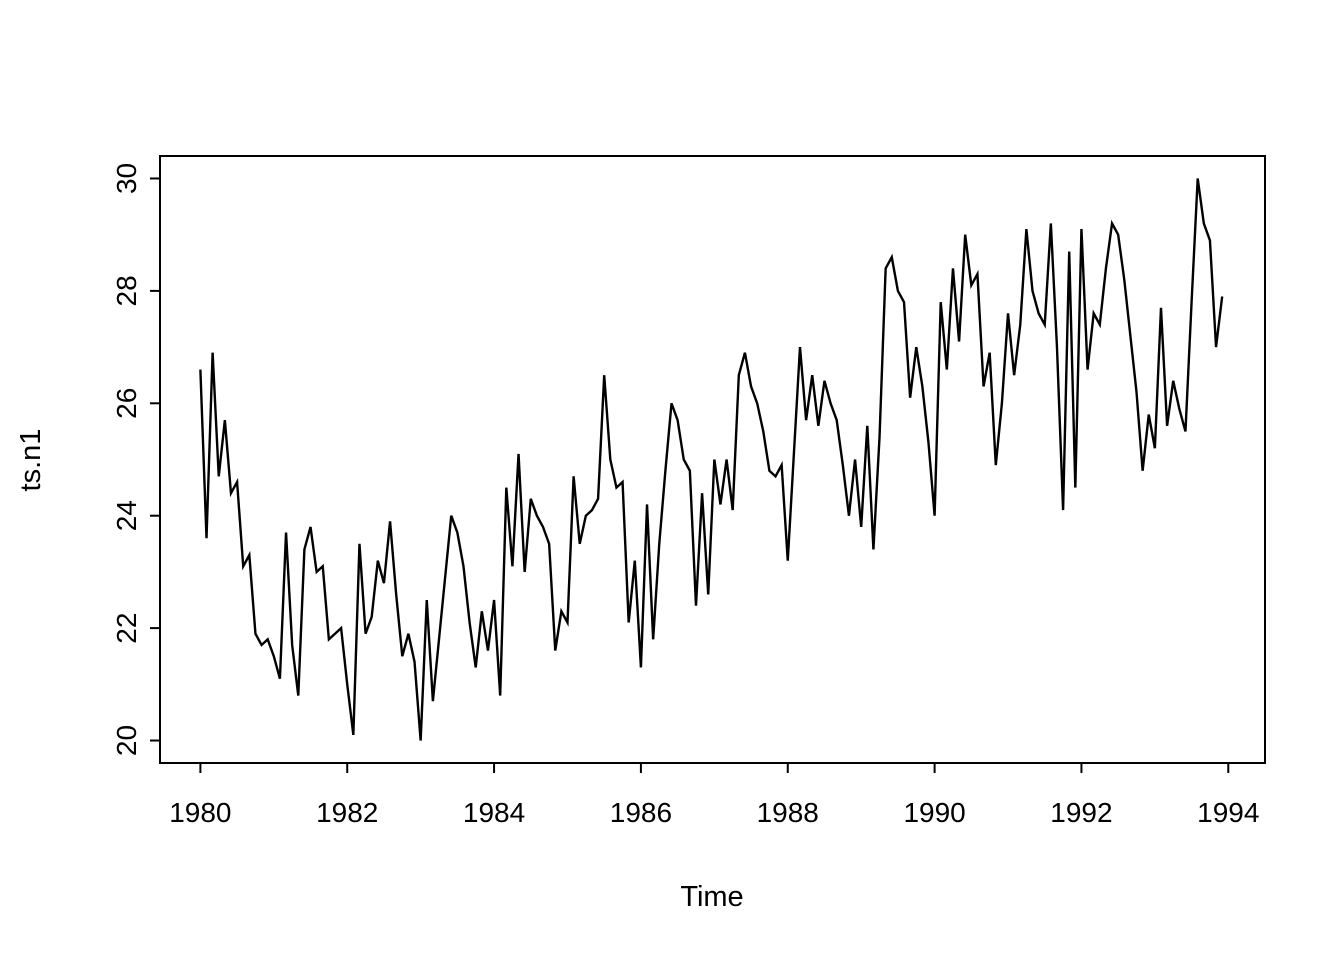 This screenshot has width=1344, height=960. Describe the element at coordinates (126, 403) in the screenshot. I see `y-tick-label: 26` at that location.